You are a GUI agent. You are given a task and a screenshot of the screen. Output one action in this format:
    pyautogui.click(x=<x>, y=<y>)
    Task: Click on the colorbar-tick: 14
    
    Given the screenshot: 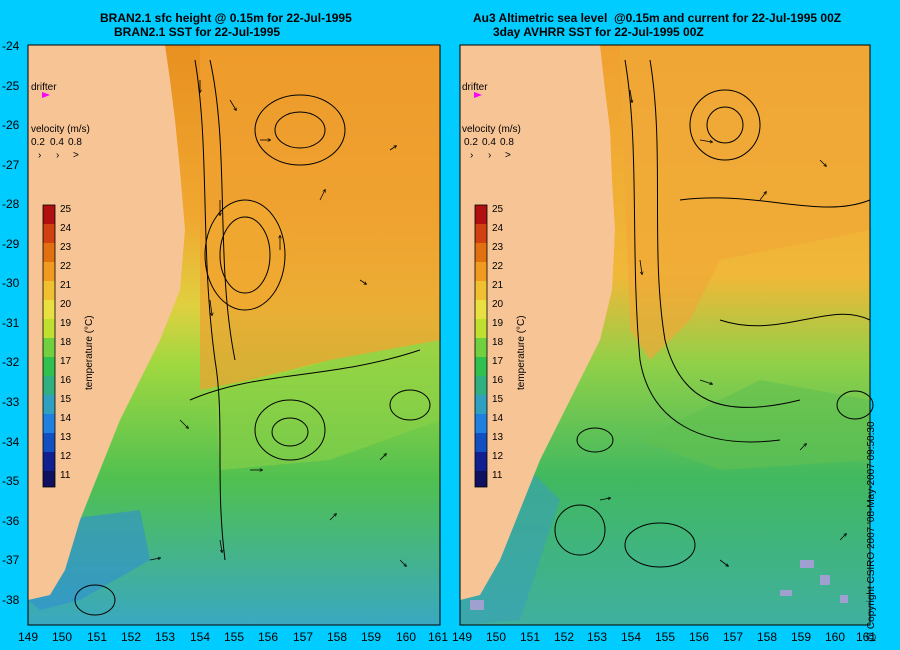 What is the action you would take?
    pyautogui.click(x=66, y=418)
    